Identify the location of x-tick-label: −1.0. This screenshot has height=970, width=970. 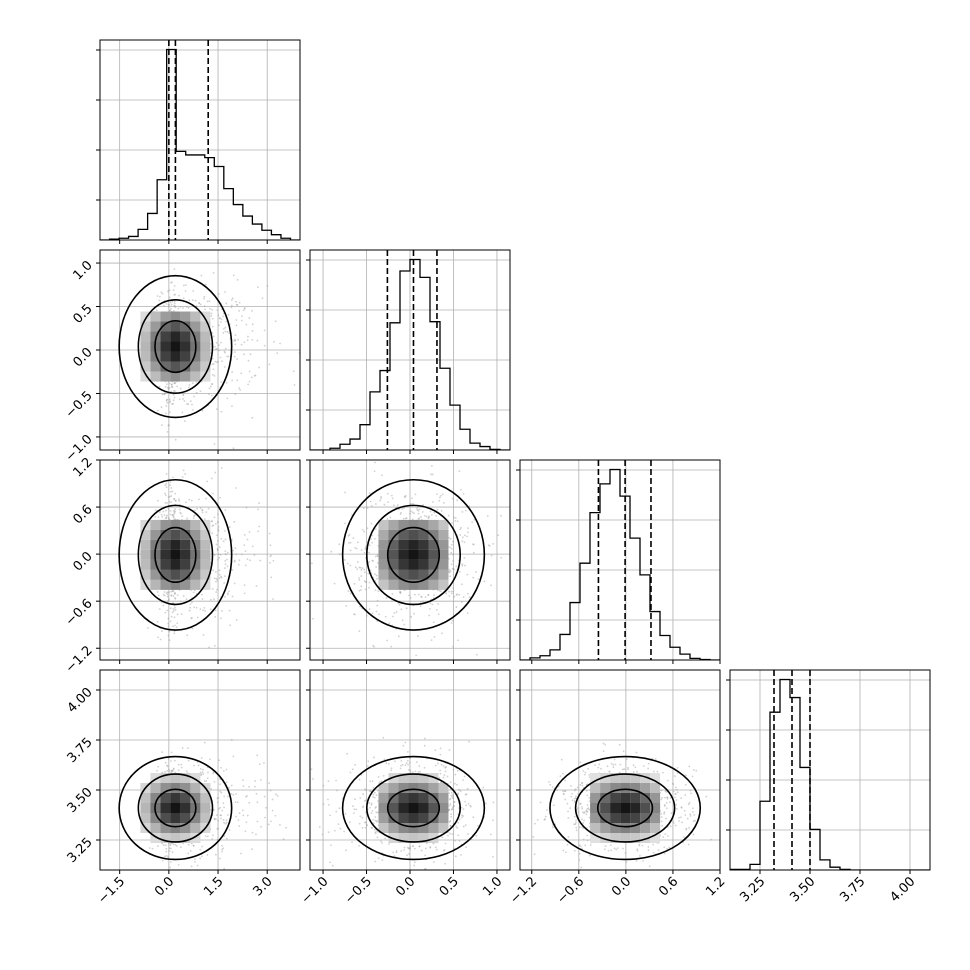
(315, 890).